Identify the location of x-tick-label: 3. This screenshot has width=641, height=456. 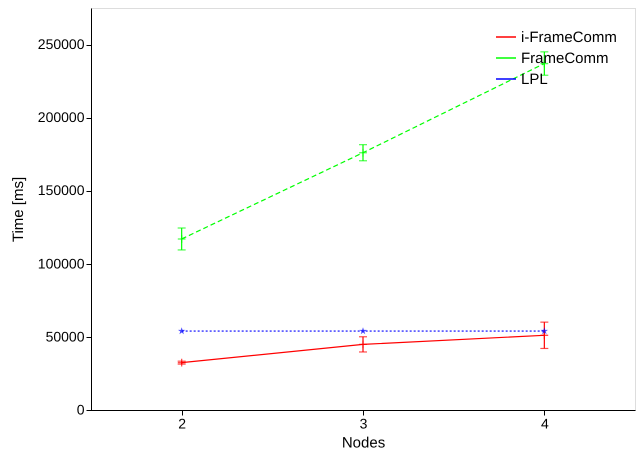
(364, 424).